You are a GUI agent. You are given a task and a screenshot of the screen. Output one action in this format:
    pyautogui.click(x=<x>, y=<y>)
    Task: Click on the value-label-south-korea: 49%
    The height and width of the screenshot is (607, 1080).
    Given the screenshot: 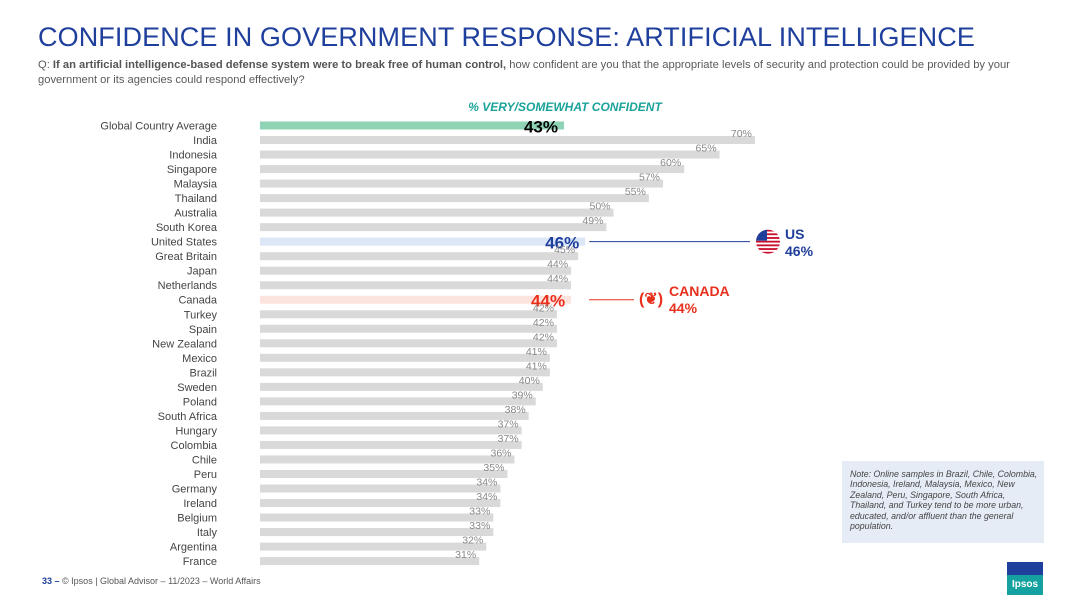 What is the action you would take?
    pyautogui.click(x=592, y=221)
    